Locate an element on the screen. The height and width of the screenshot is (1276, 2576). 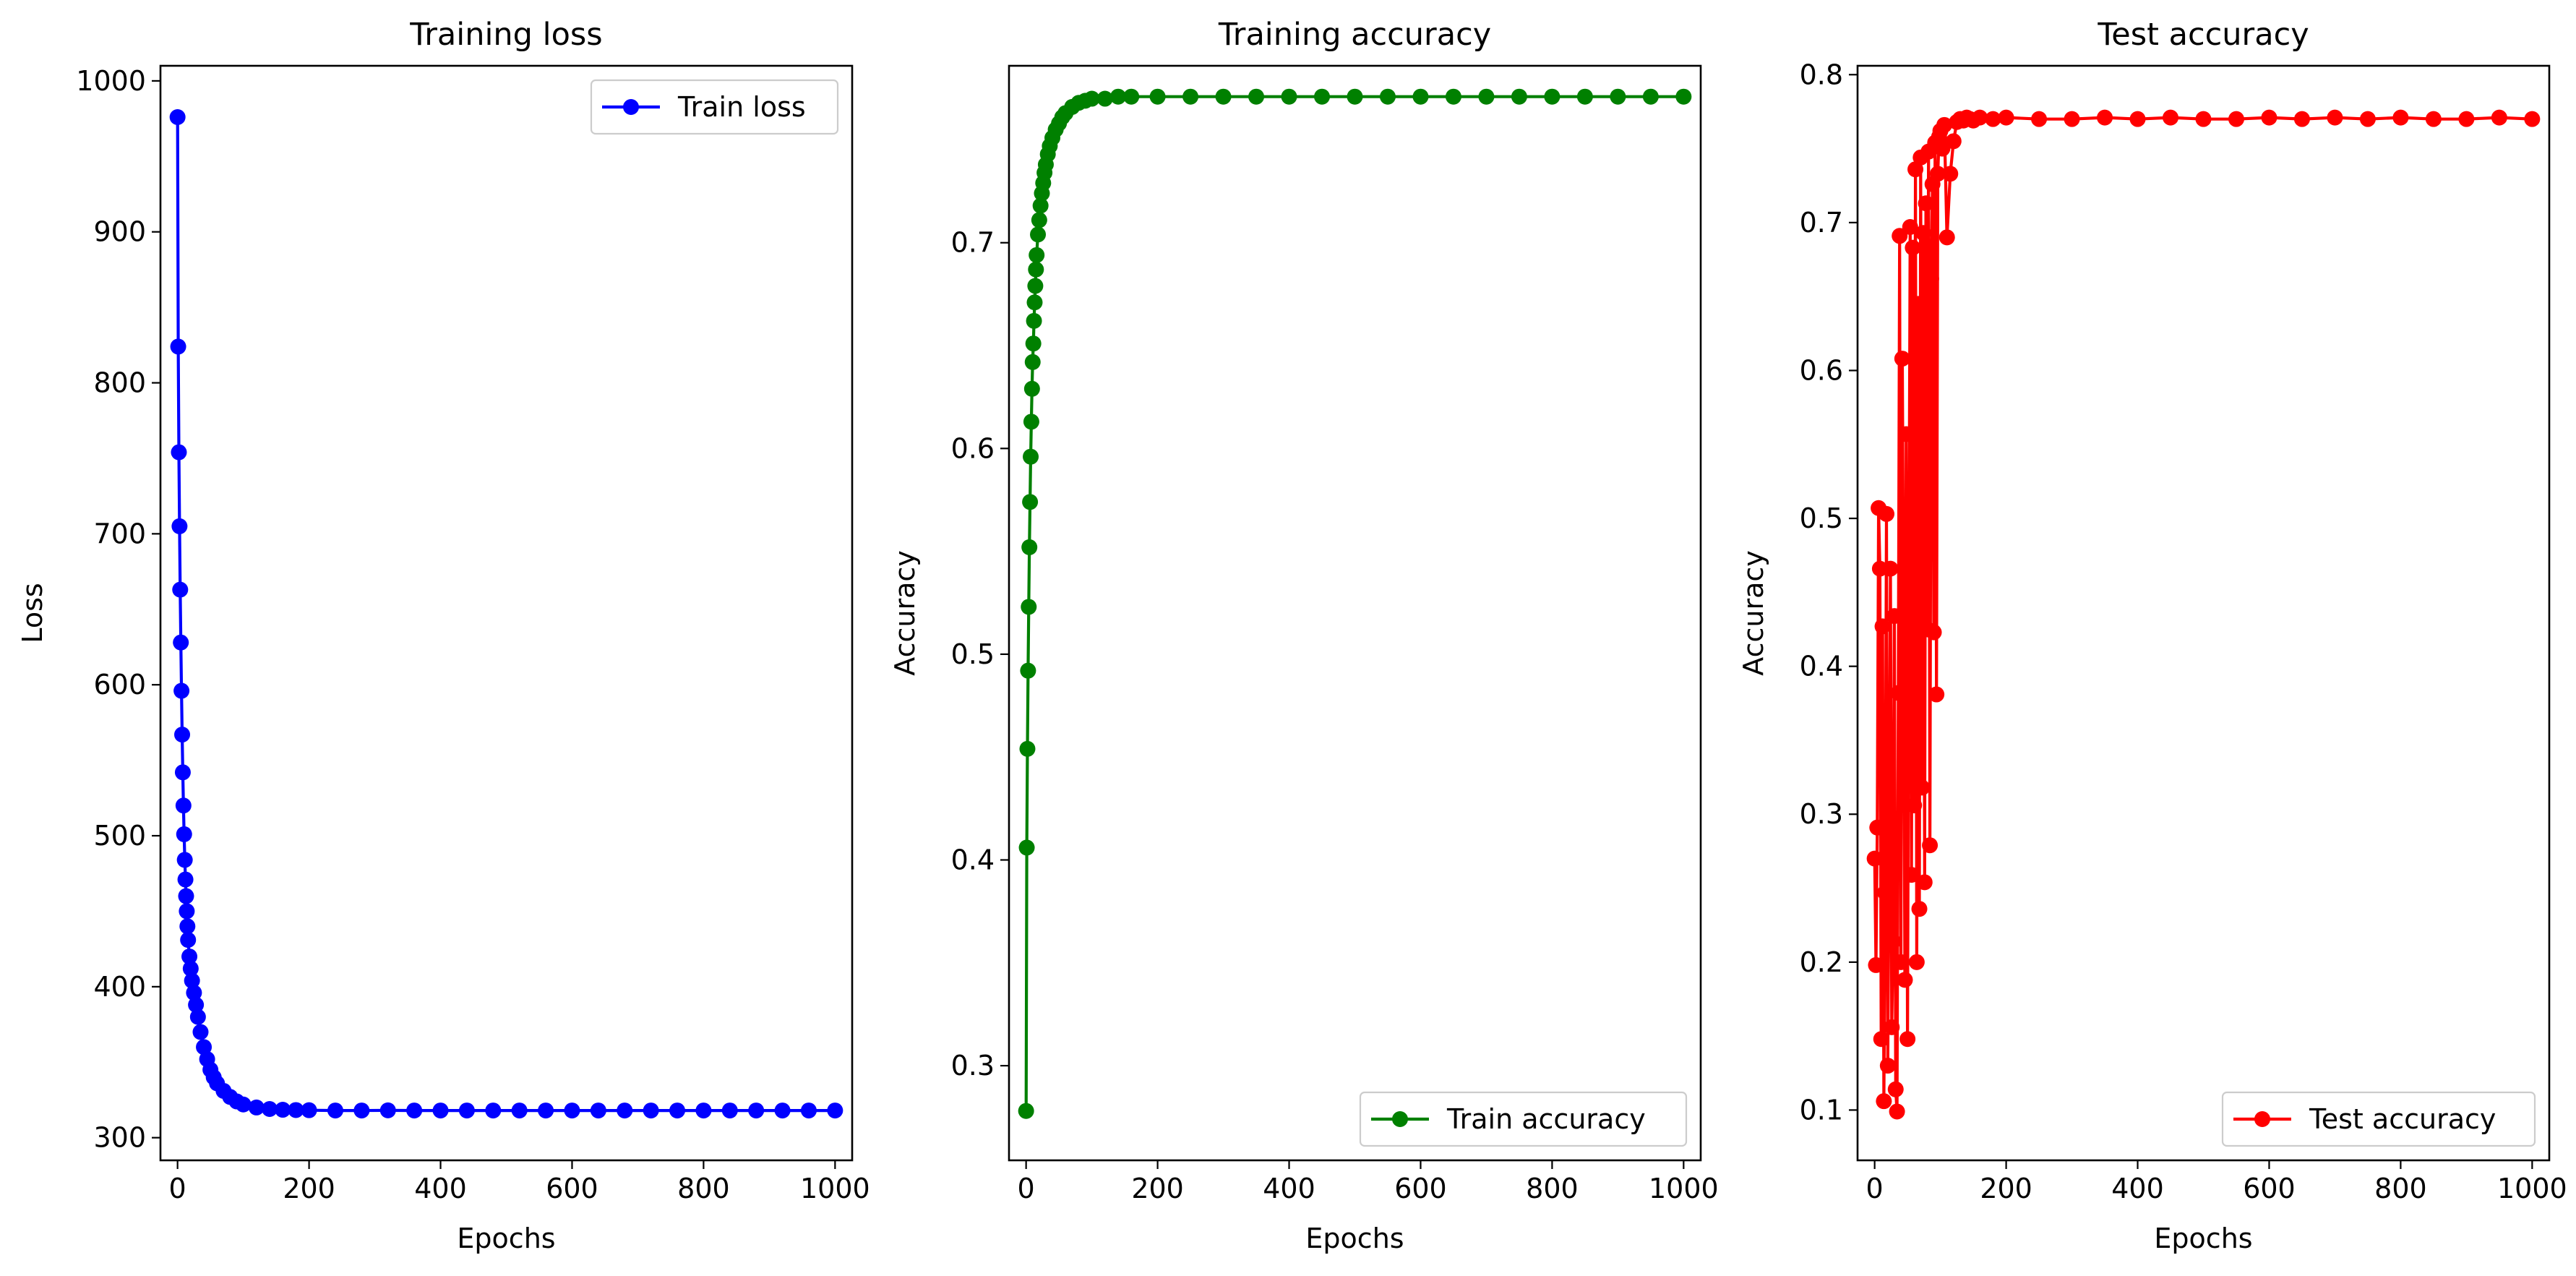
y-tick-label: 1000 is located at coordinates (111, 81).